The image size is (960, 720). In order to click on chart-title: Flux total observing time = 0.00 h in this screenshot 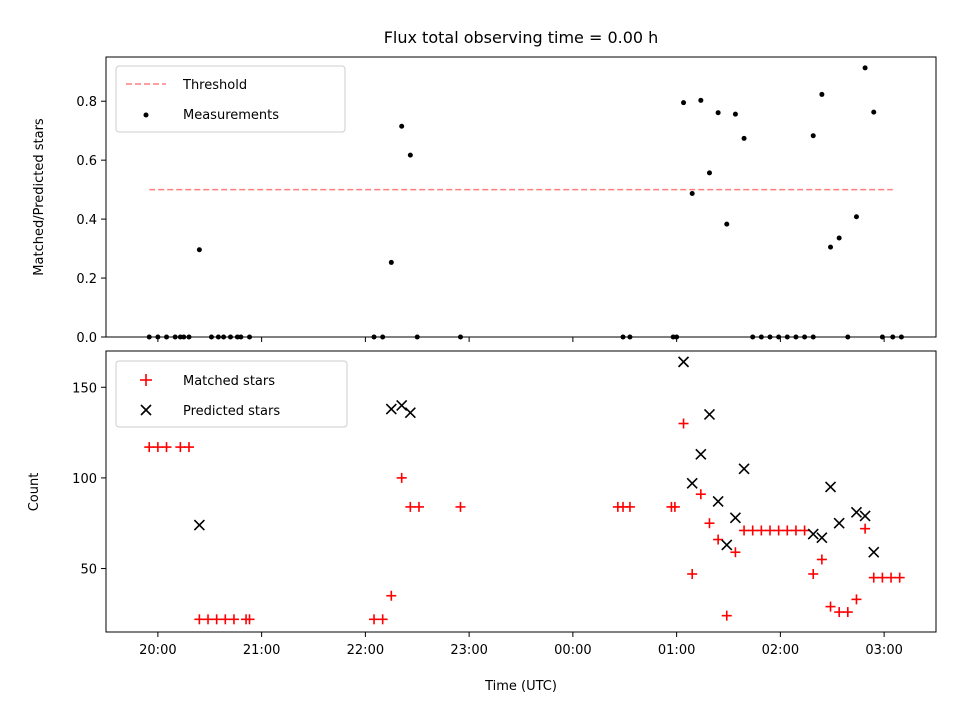, I will do `click(521, 37)`.